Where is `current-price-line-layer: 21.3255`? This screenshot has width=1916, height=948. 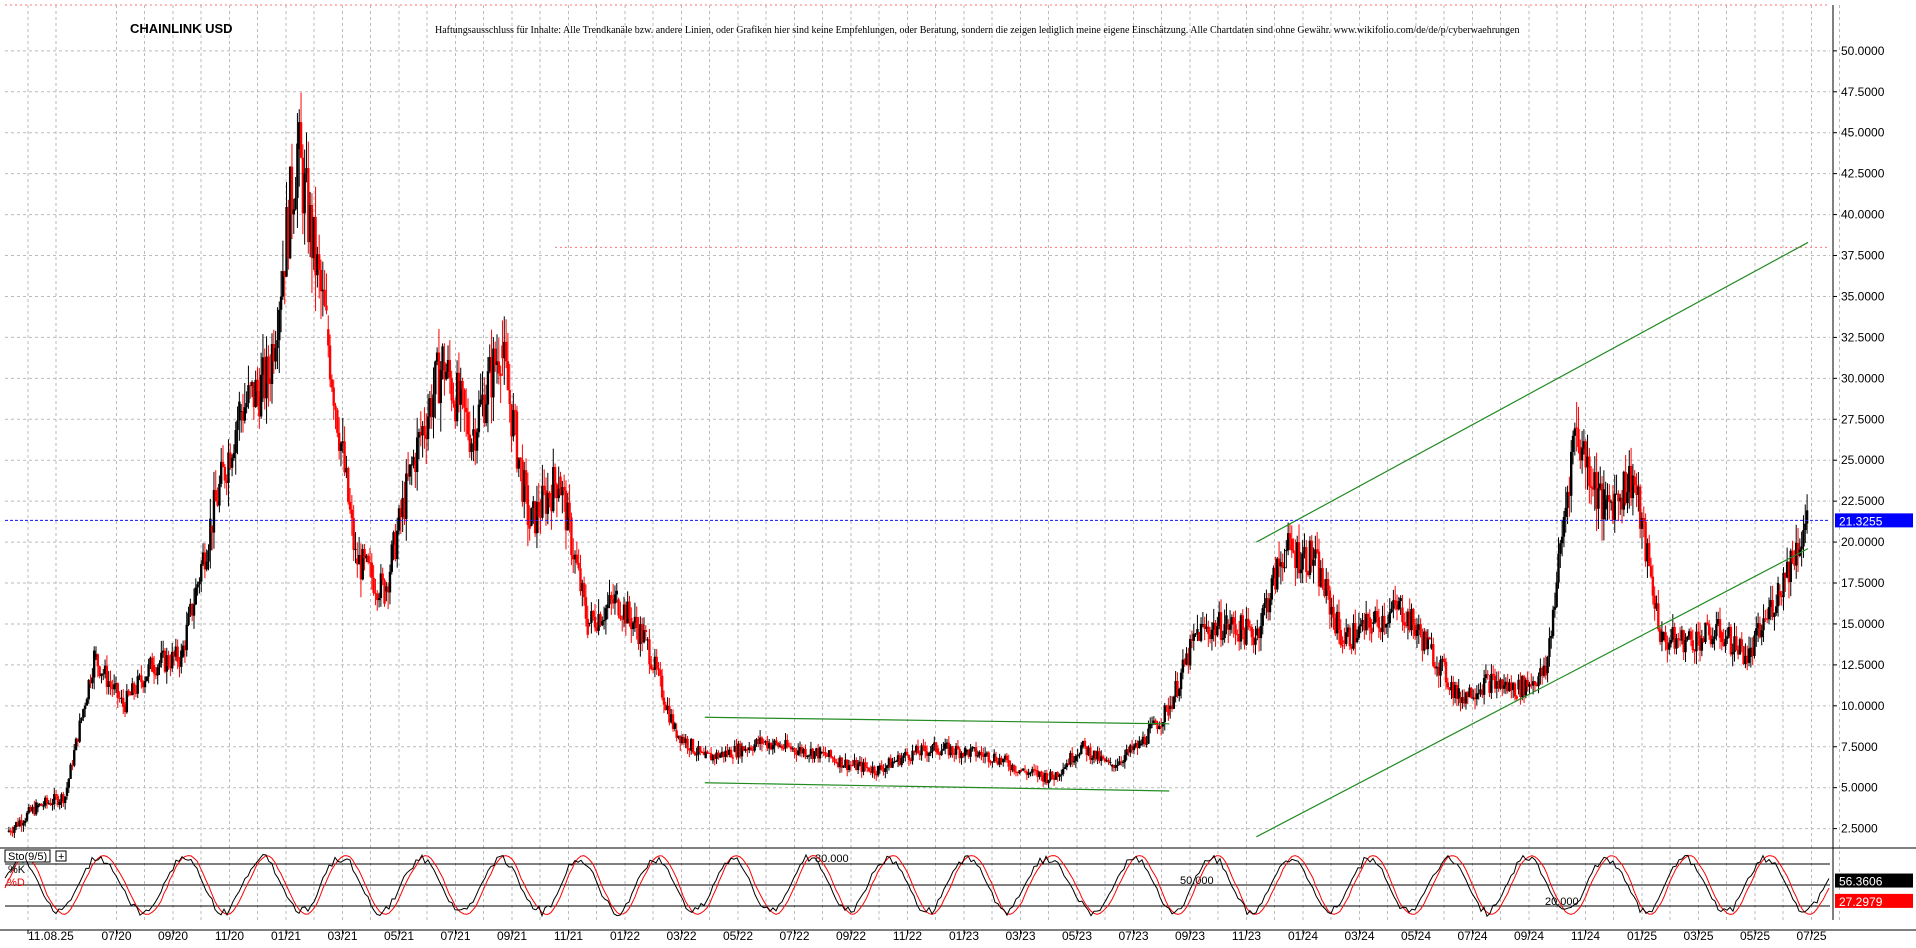 current-price-line-layer: 21.3255 is located at coordinates (959, 520).